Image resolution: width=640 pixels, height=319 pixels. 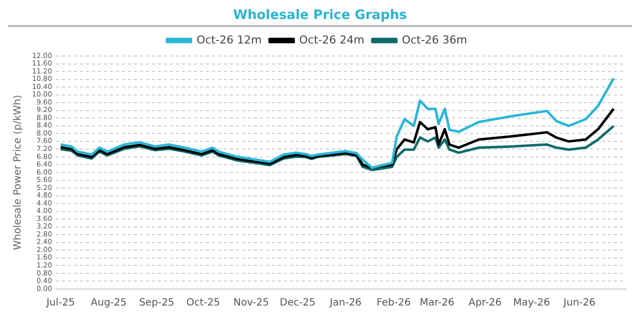 I want to click on x-tick-label: Feb-26, so click(x=393, y=303).